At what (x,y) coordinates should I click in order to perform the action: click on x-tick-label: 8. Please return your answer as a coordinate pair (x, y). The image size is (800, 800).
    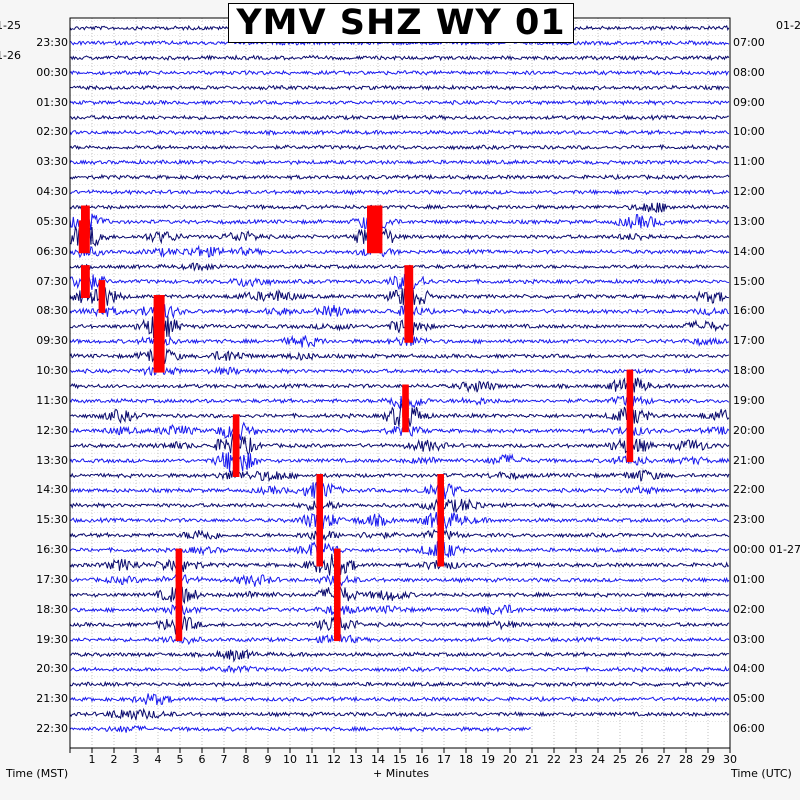
    Looking at the image, I should click on (246, 759).